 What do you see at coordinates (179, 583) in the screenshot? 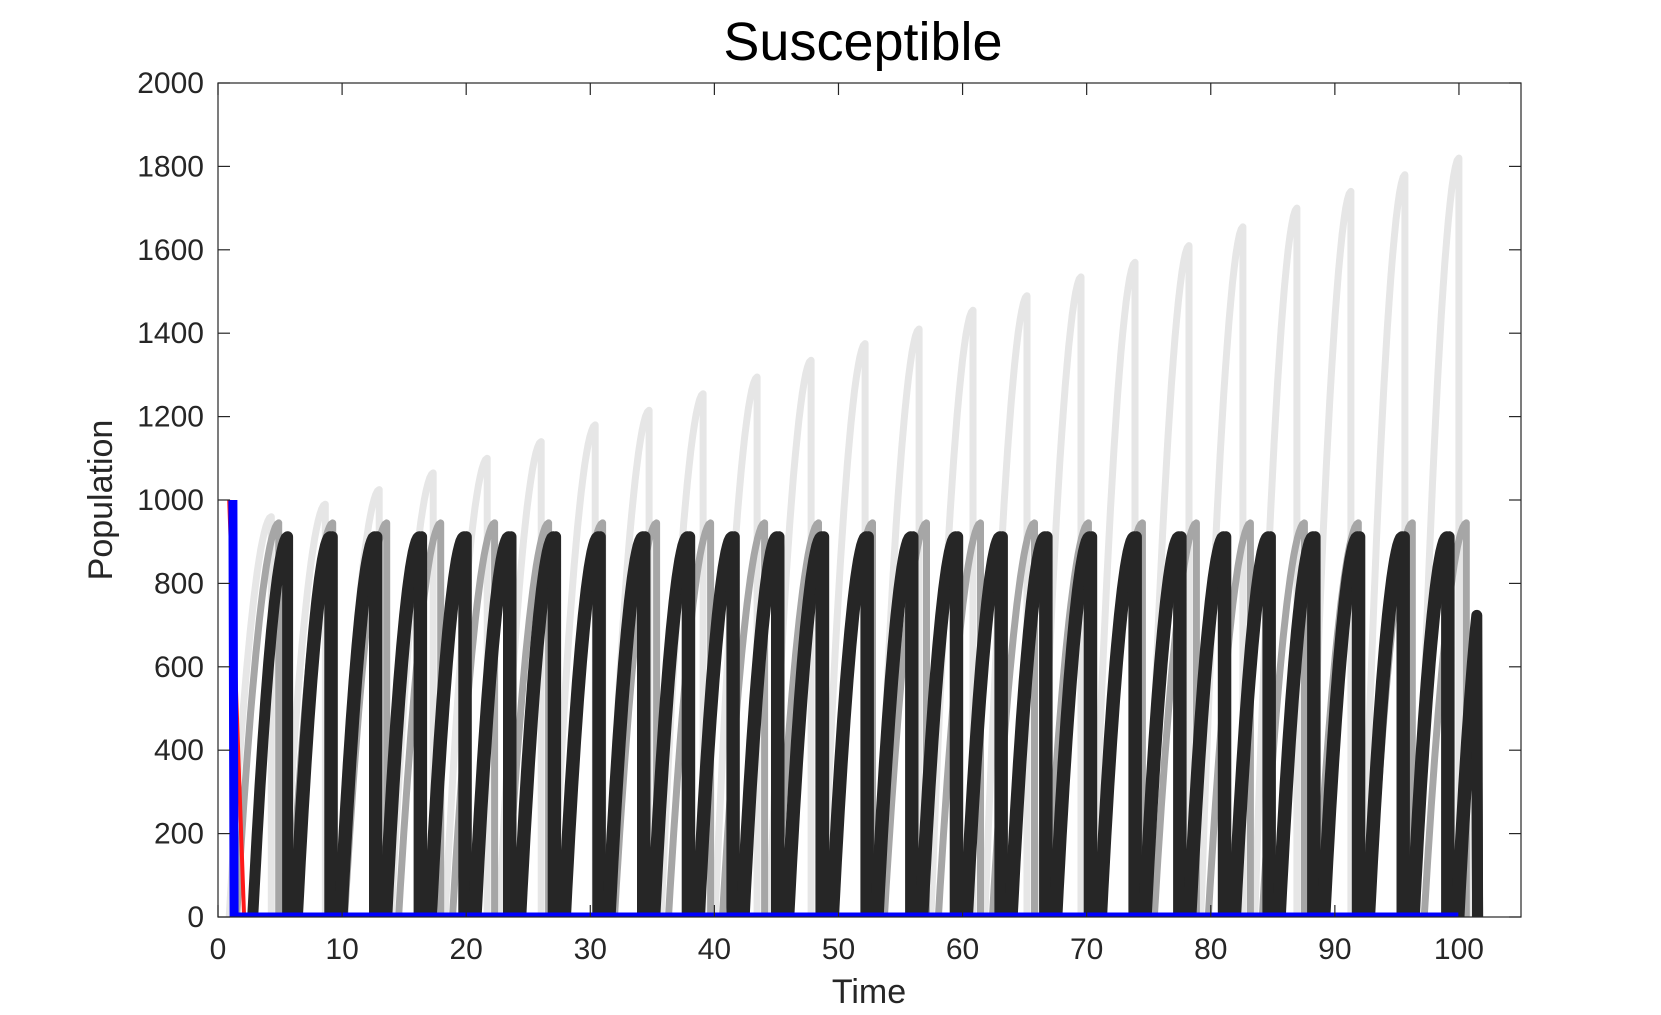
I see `y-tick-label: 800` at bounding box center [179, 583].